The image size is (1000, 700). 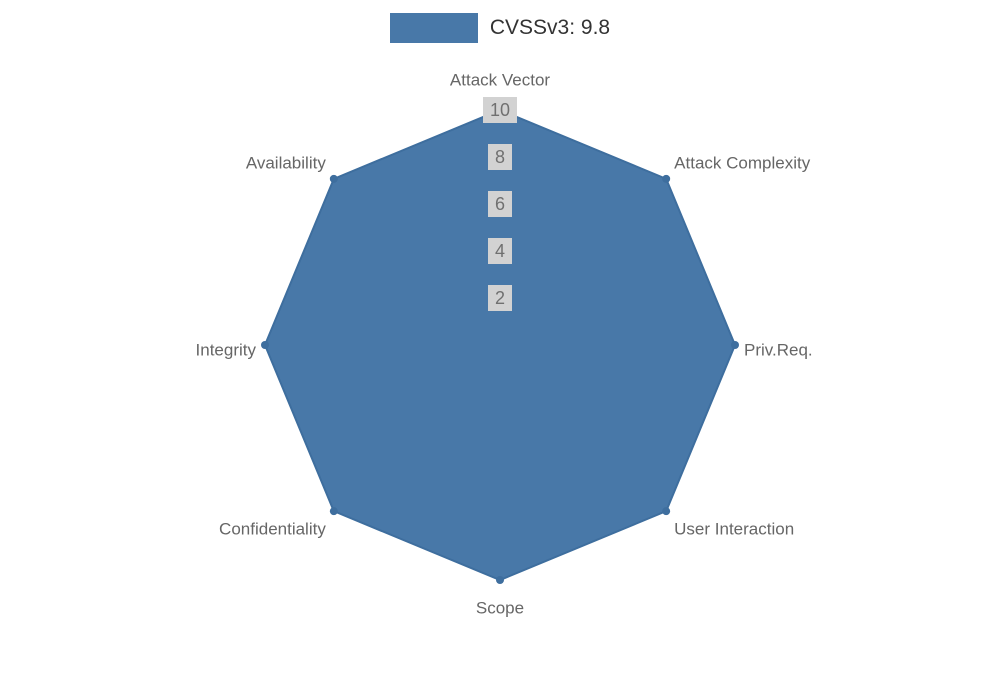 I want to click on radar-series-marker-confidentiality, so click(x=333, y=511).